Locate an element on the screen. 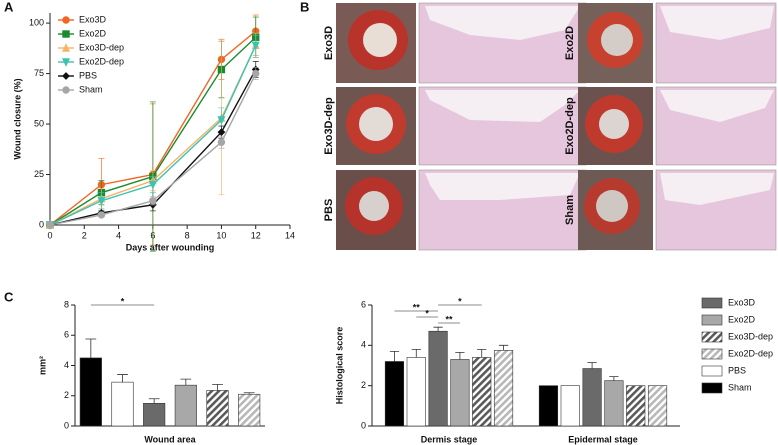 Image resolution: width=778 pixels, height=445 pixels. y-axis-label: Histological score is located at coordinates (339, 366).